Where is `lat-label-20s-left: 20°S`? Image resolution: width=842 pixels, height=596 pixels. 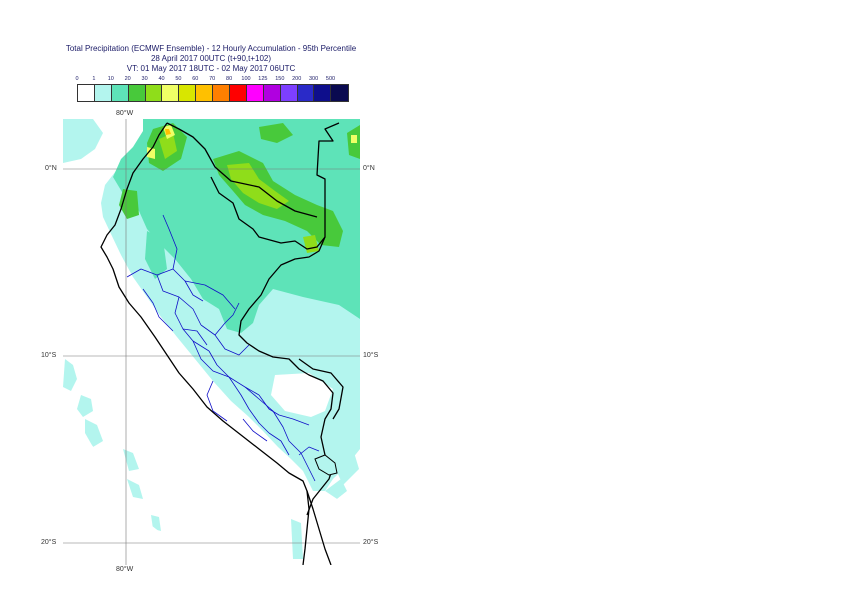 lat-label-20s-left: 20°S is located at coordinates (49, 542).